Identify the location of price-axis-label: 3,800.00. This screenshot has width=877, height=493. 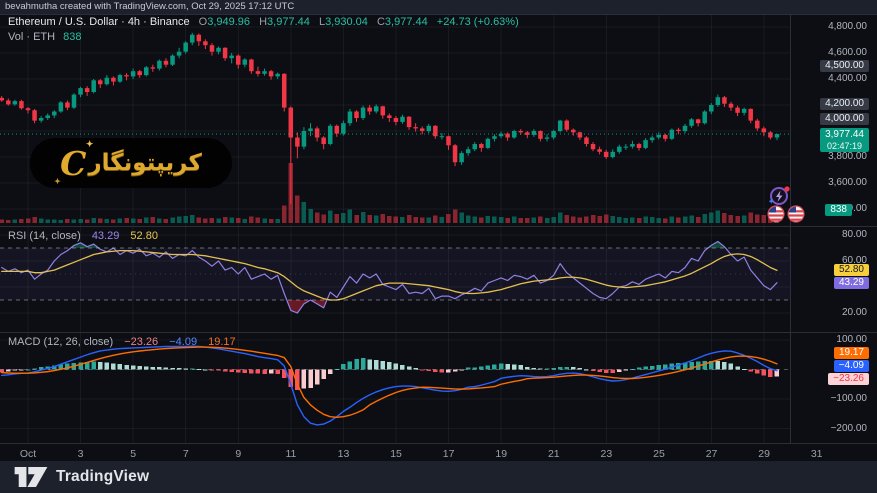
(847, 157).